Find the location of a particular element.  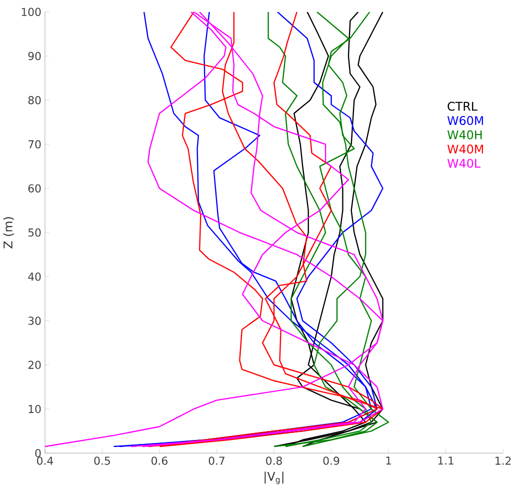

text: CTRL is located at coordinates (463, 106).